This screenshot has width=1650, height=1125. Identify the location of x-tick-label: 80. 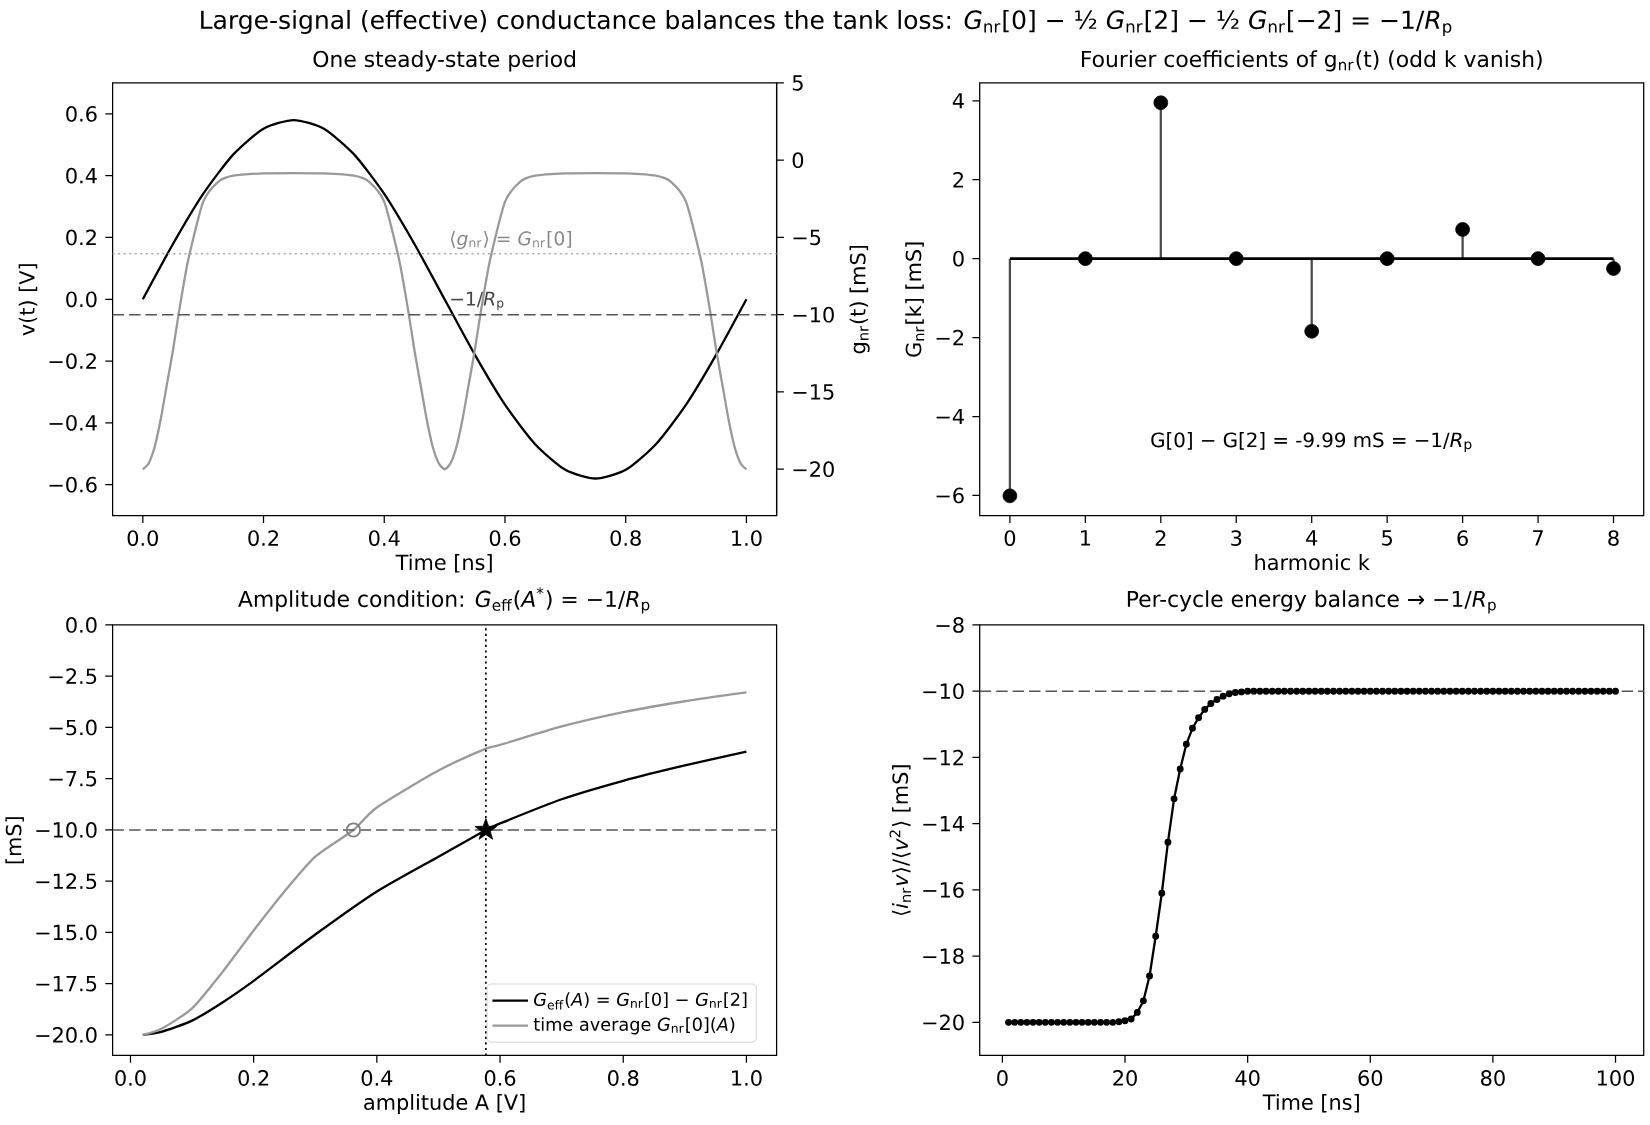
(1493, 1078).